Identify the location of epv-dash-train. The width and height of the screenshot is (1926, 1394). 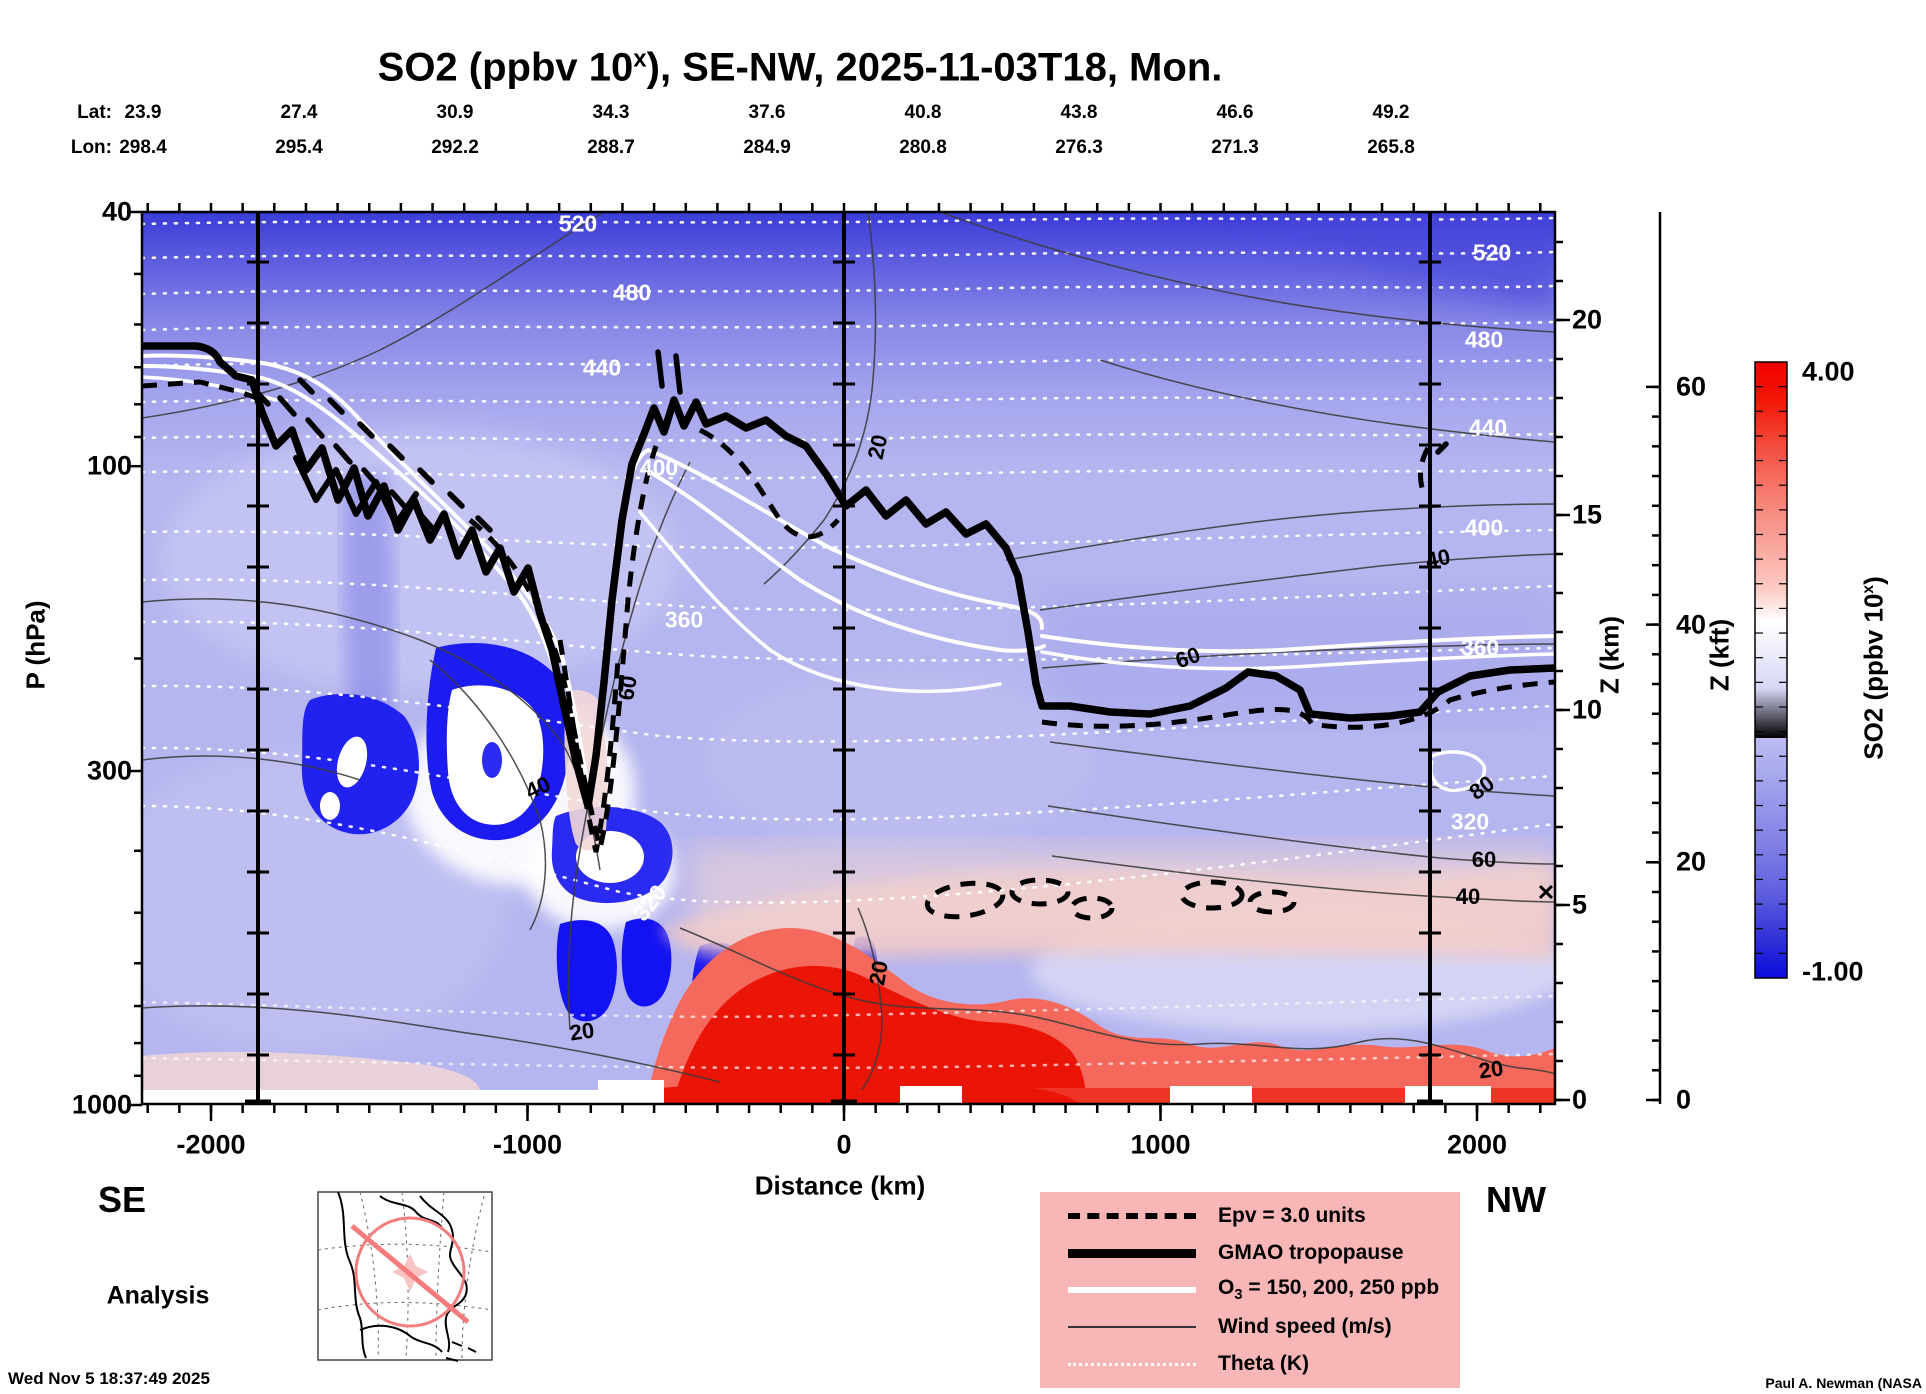
(850, 441).